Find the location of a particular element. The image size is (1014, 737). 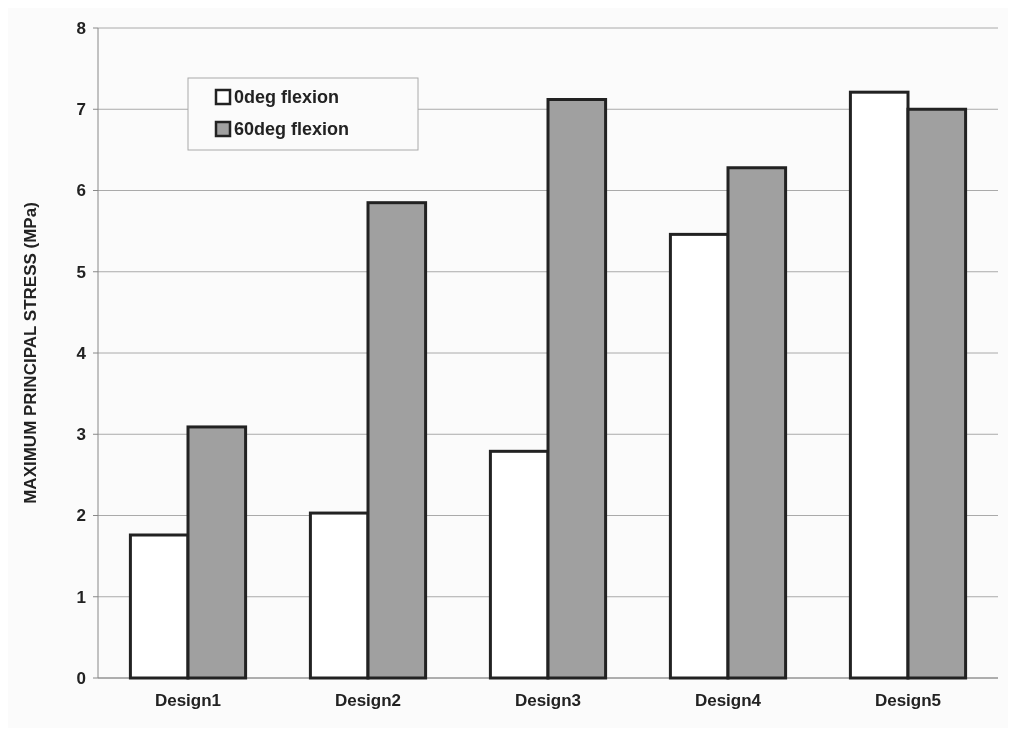

y-tick-label: 4 is located at coordinates (81, 353).